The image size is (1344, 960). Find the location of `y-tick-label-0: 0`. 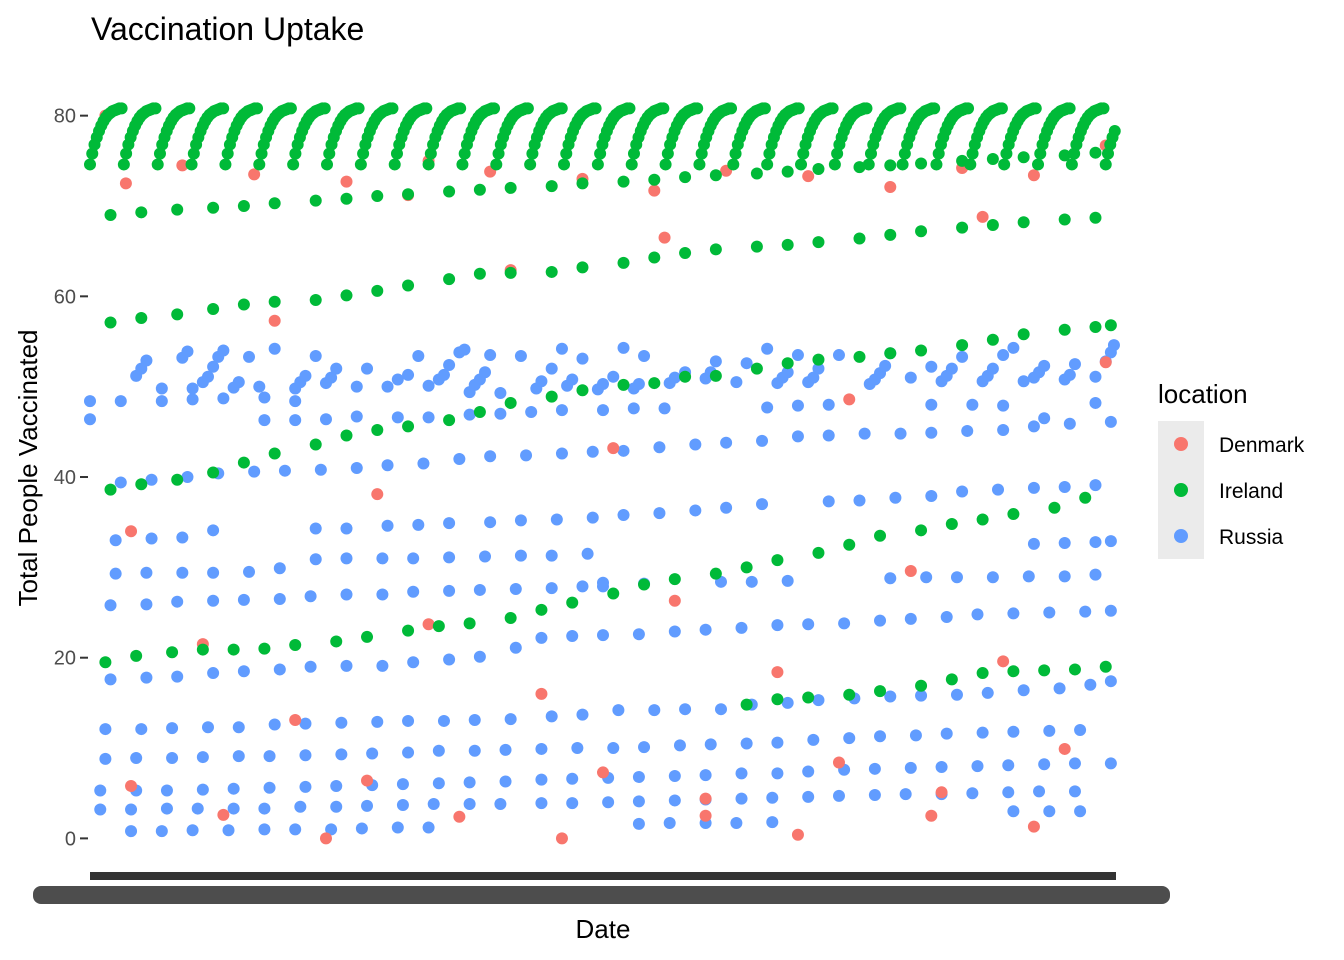

y-tick-label-0: 0 is located at coordinates (70, 839).